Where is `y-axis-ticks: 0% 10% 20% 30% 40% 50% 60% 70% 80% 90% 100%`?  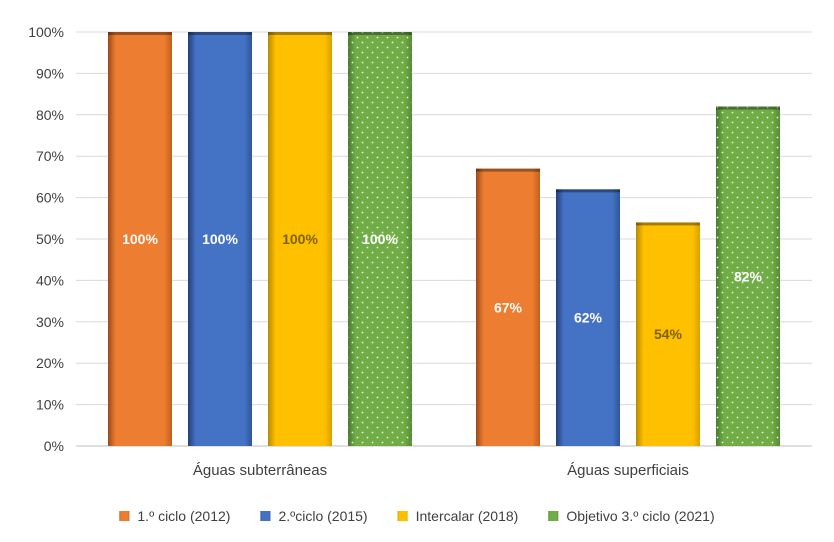 y-axis-ticks: 0% 10% 20% 30% 40% 50% 60% 70% 80% 90% 100% is located at coordinates (46, 239).